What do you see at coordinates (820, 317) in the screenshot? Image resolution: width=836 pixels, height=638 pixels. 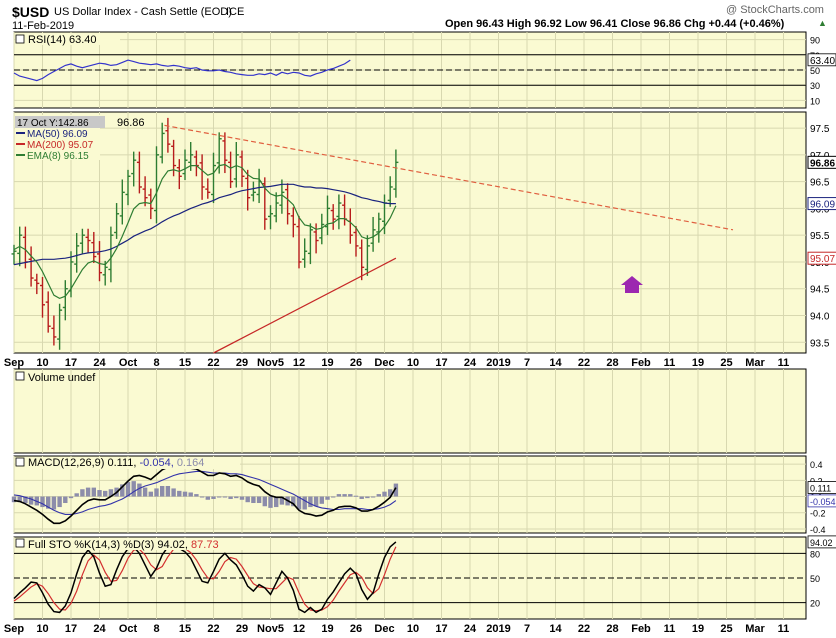 I see `price-y-tick: 94.0` at bounding box center [820, 317].